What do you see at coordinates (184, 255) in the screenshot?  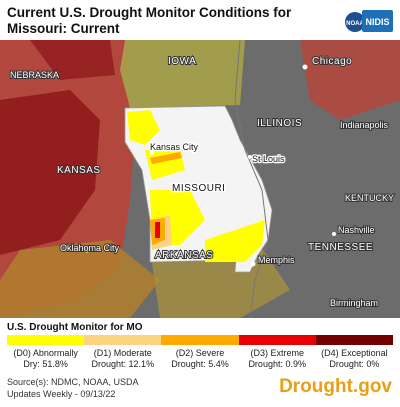 I see `label-arkansas: ARKANSAS` at bounding box center [184, 255].